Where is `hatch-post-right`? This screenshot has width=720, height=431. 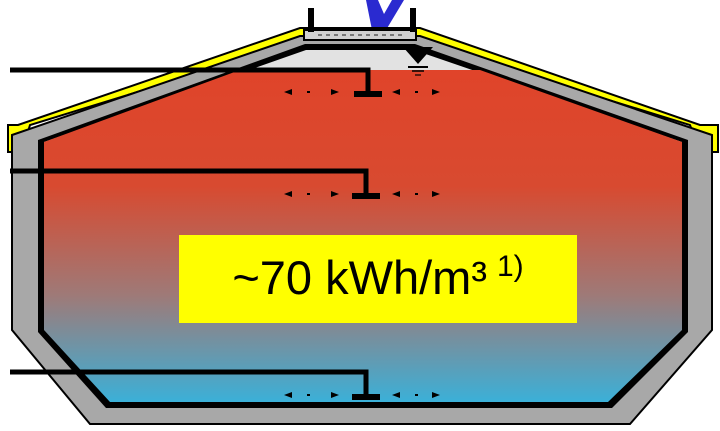 hatch-post-right is located at coordinates (413, 20).